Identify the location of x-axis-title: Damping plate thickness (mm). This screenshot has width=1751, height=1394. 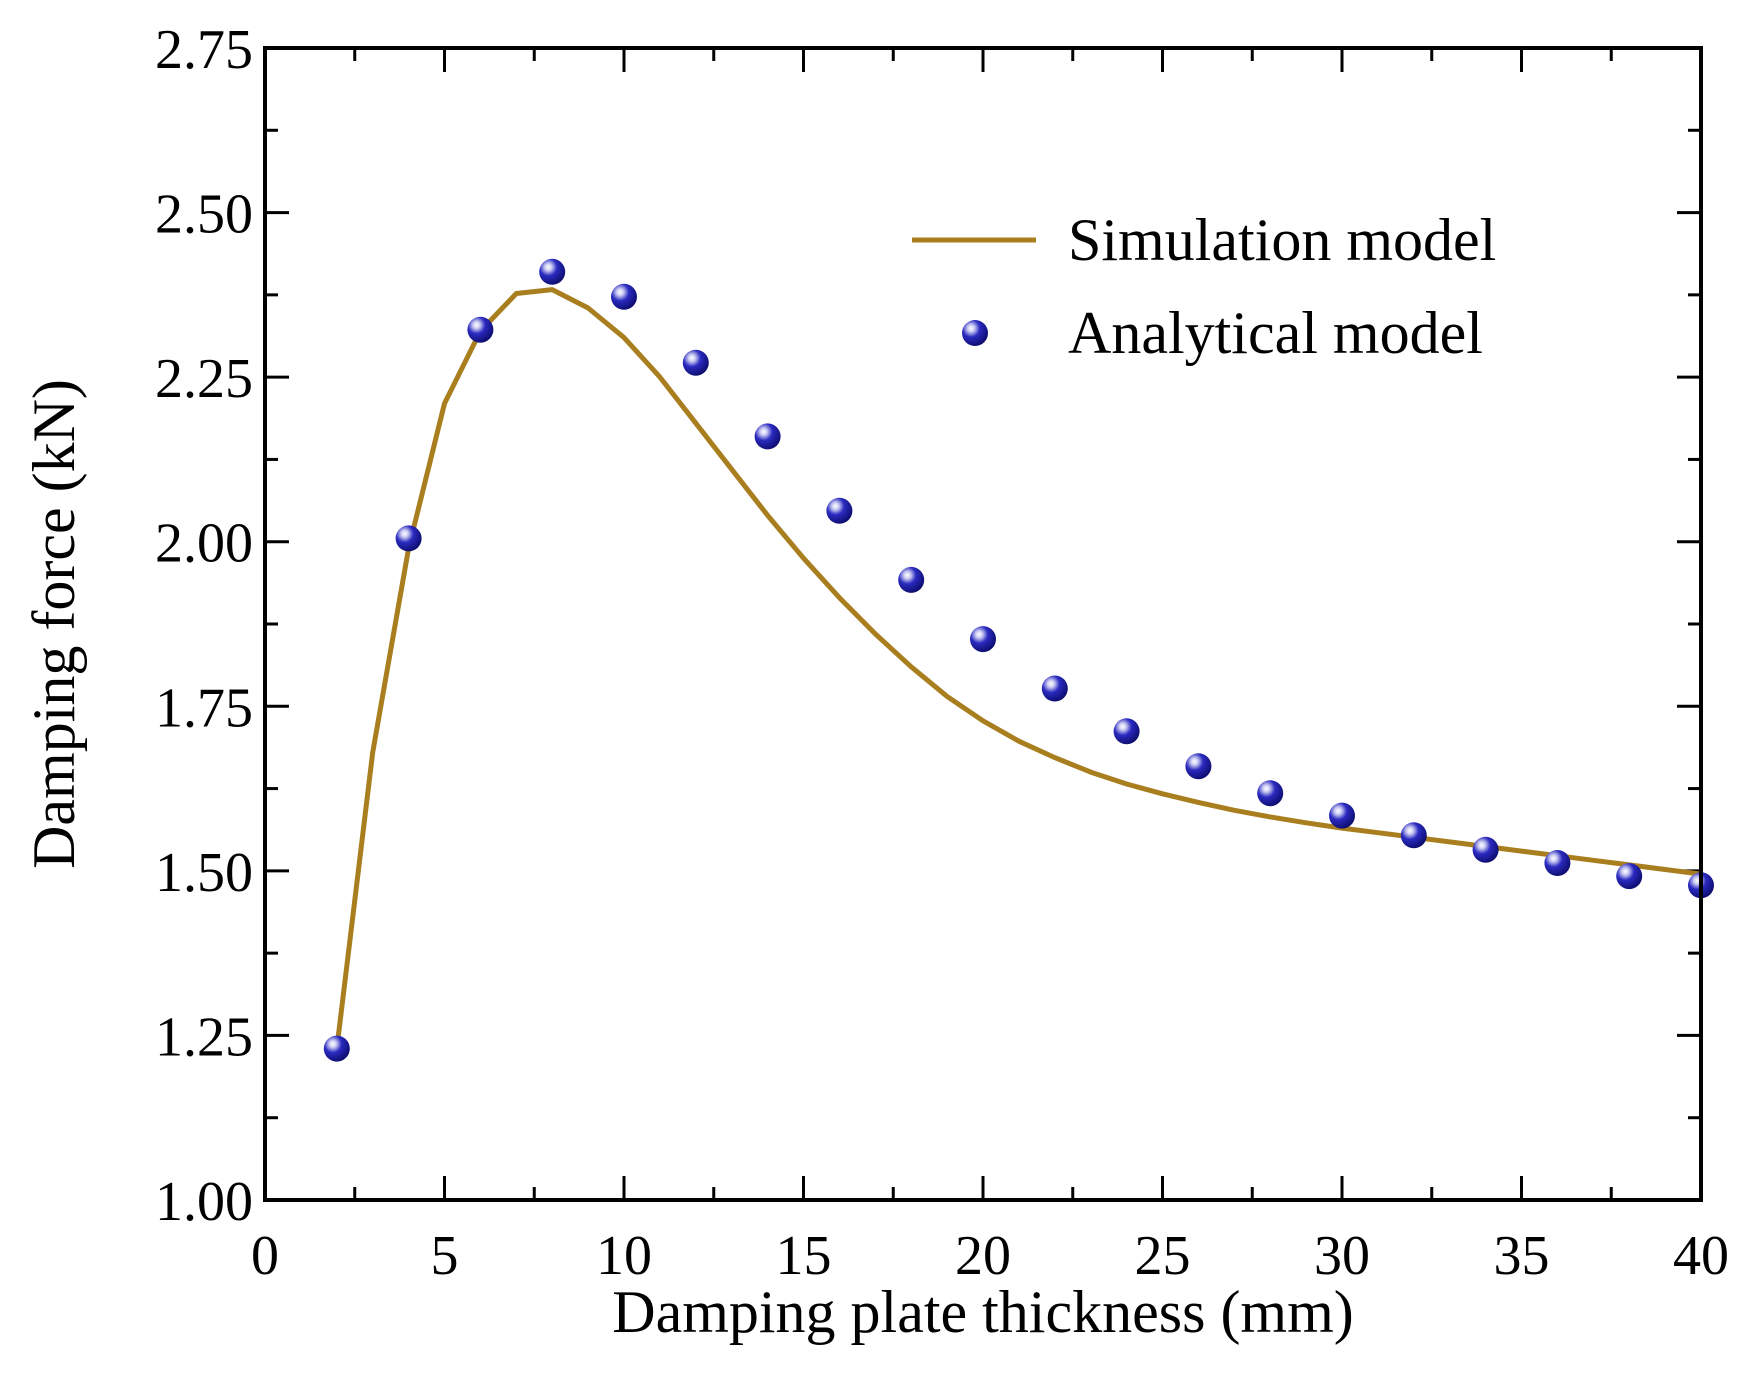
(983, 1312).